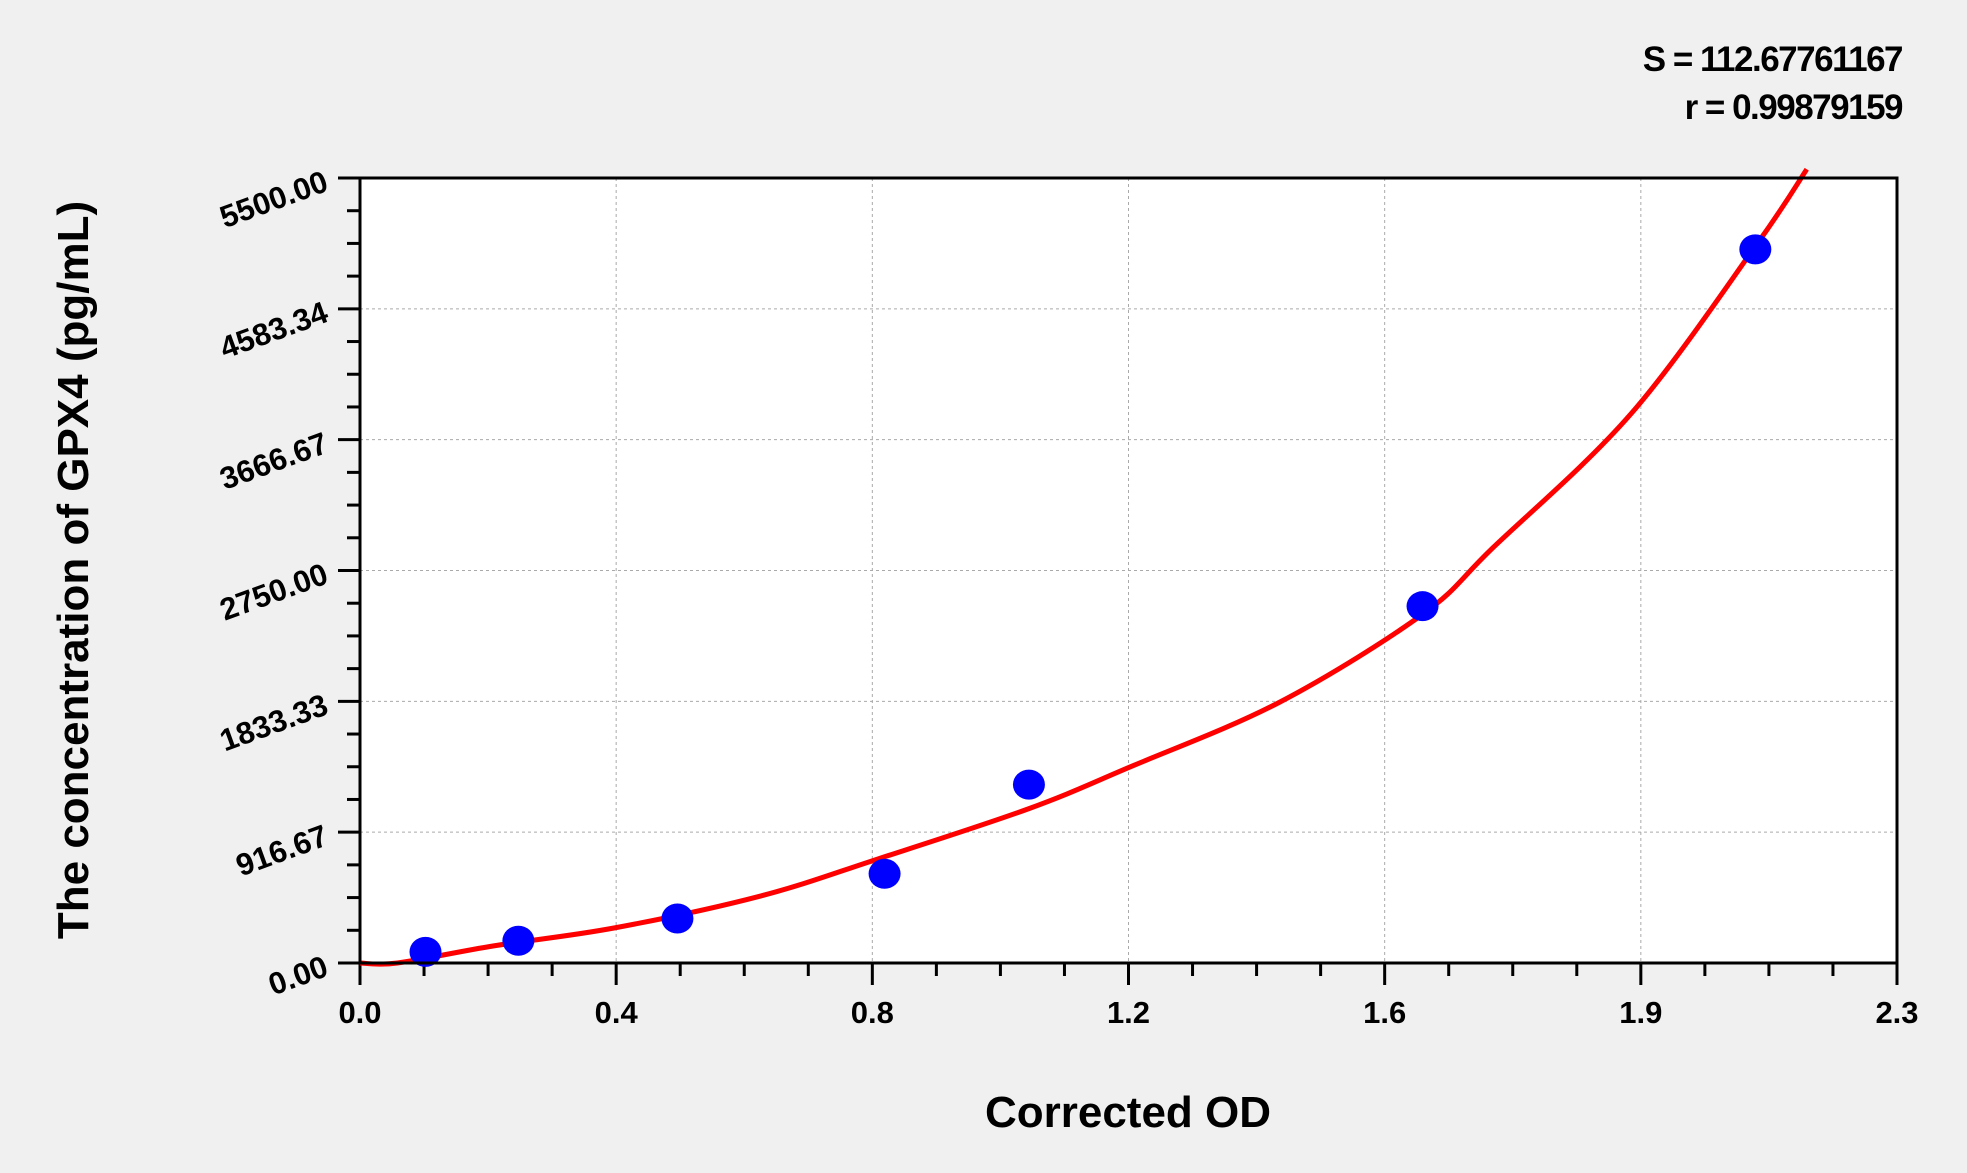 This screenshot has width=1967, height=1173. Describe the element at coordinates (273, 591) in the screenshot. I see `y-tick-label: 2750.00` at that location.